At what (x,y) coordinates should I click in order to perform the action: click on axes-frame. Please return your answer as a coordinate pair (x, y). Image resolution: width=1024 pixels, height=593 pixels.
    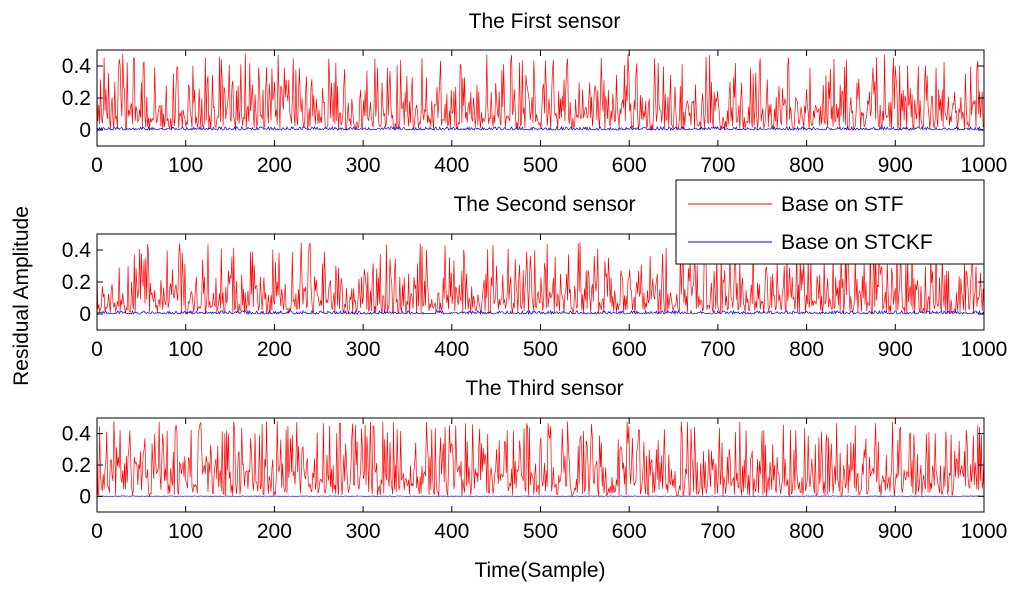
    Looking at the image, I should click on (540, 465).